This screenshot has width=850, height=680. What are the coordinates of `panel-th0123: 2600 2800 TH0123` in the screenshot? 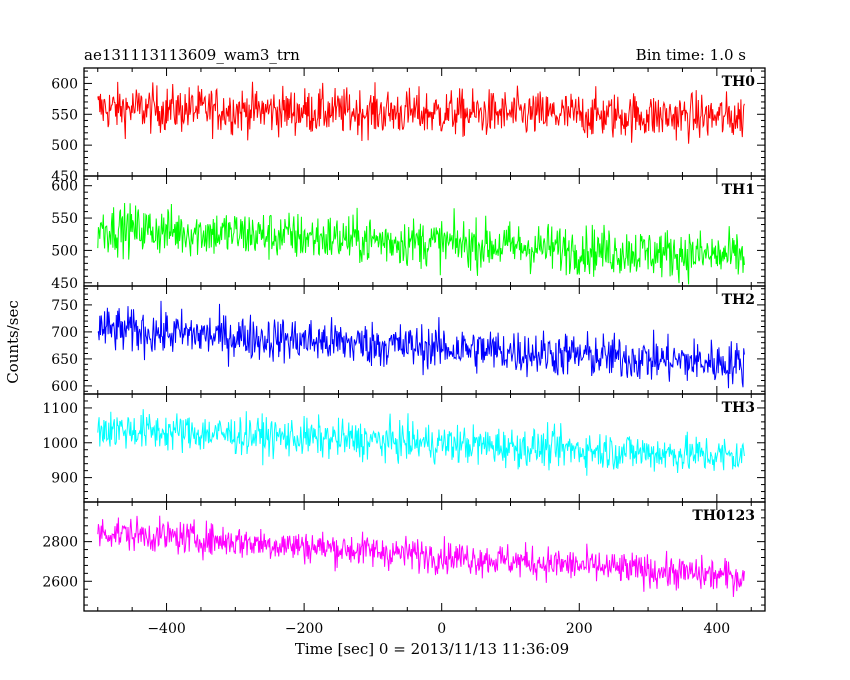 It's located at (404, 556).